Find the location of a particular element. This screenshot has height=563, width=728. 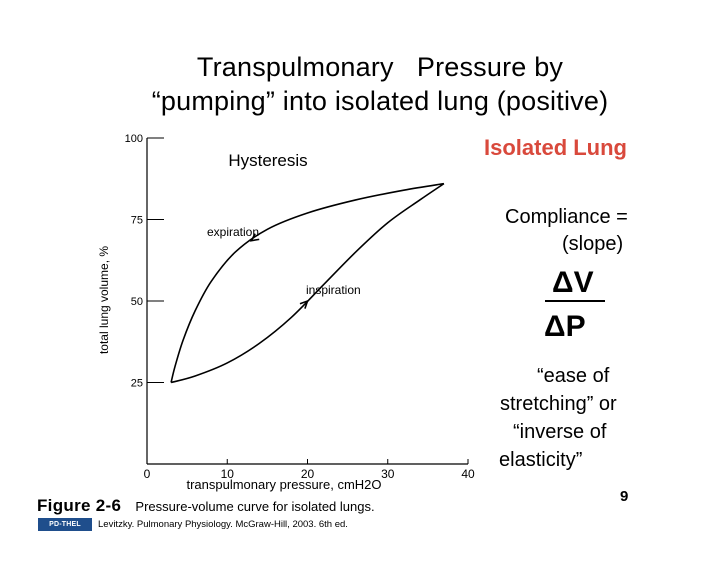

chart-title: Hysteresis is located at coordinates (267, 160).